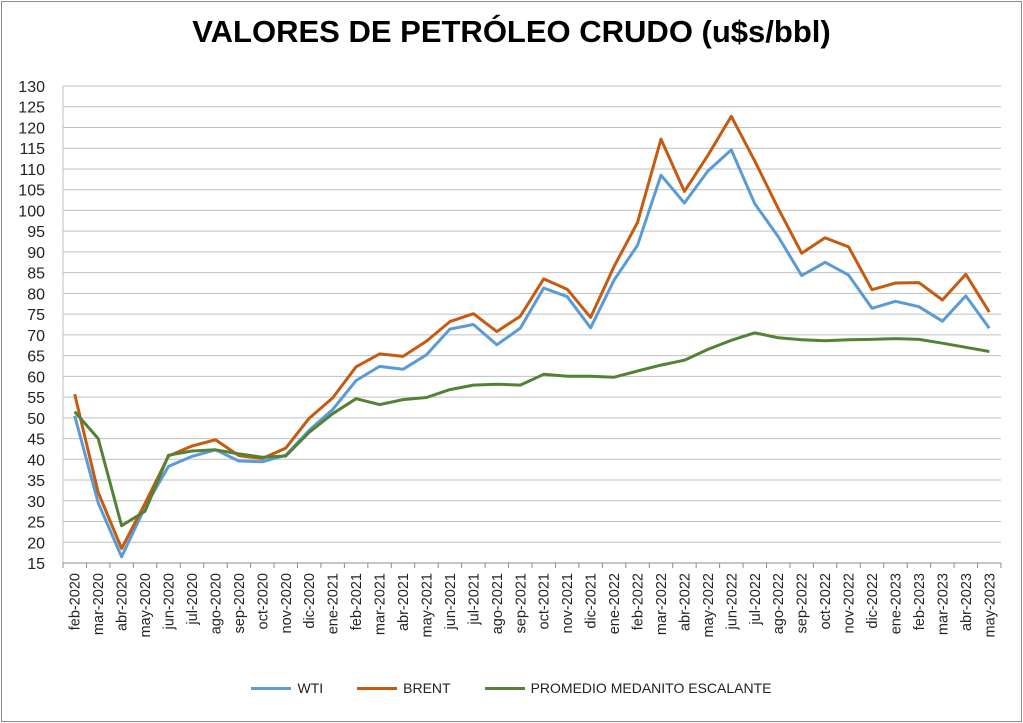  Describe the element at coordinates (263, 601) in the screenshot. I see `x-tick-label: oct-2020` at that location.